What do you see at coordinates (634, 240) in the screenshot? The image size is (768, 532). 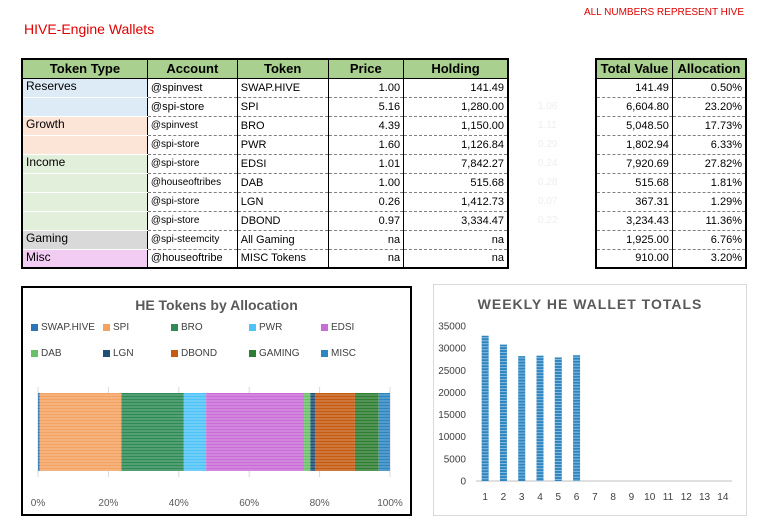 I see `total-value-cell: 1,925.00` at bounding box center [634, 240].